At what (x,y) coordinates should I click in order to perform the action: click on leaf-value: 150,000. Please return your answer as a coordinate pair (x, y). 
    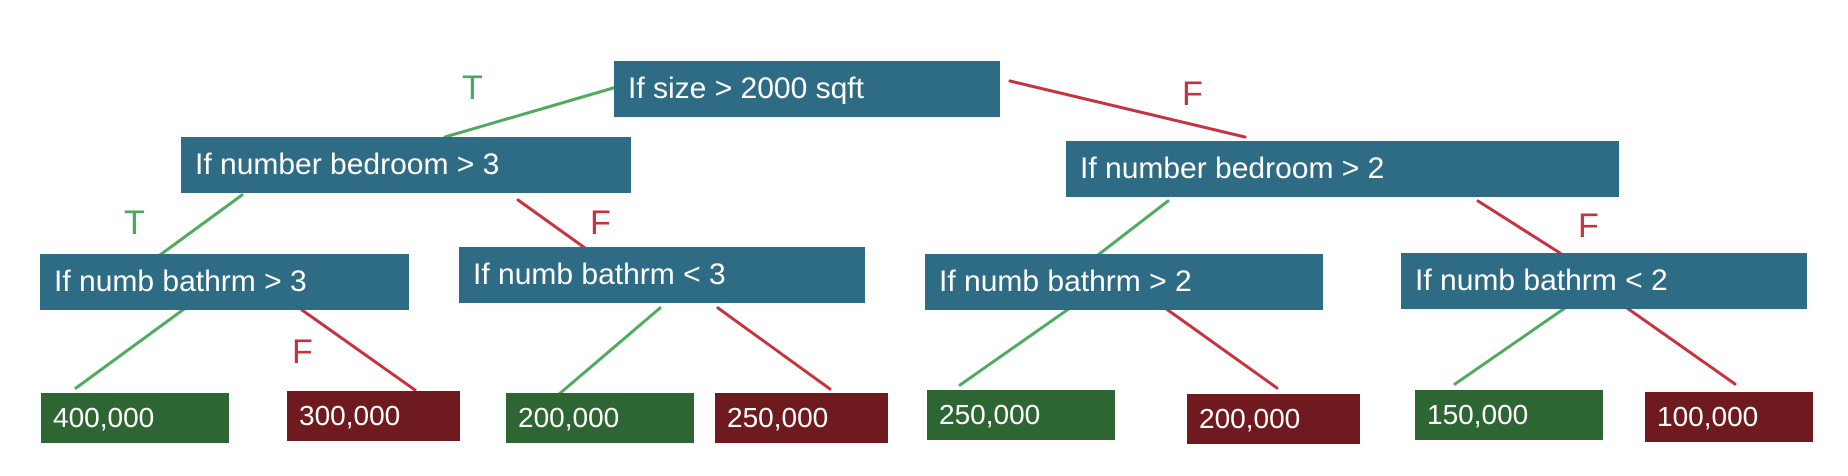
    Looking at the image, I should click on (1478, 414).